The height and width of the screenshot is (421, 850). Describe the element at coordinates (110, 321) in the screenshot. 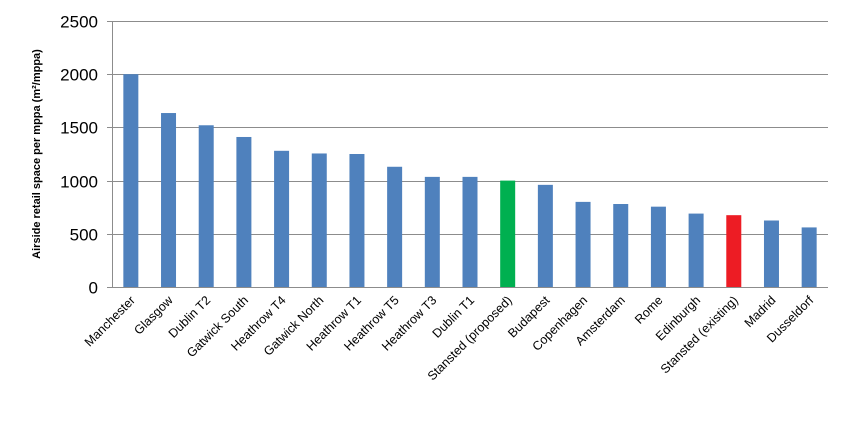

I see `x-tick-label: Manchester` at that location.